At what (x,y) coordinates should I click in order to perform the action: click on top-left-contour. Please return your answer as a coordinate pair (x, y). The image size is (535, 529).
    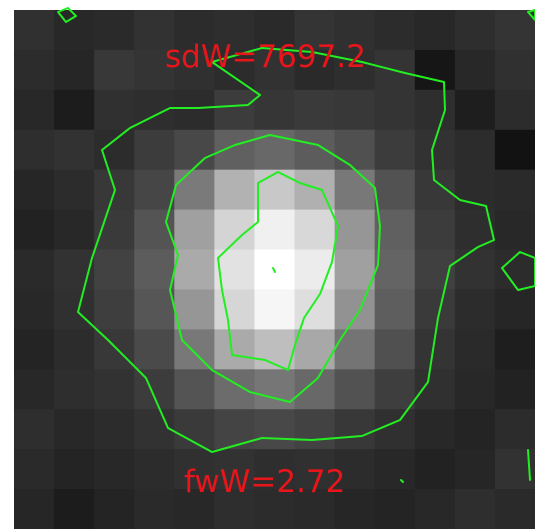
    Looking at the image, I should click on (67, 15).